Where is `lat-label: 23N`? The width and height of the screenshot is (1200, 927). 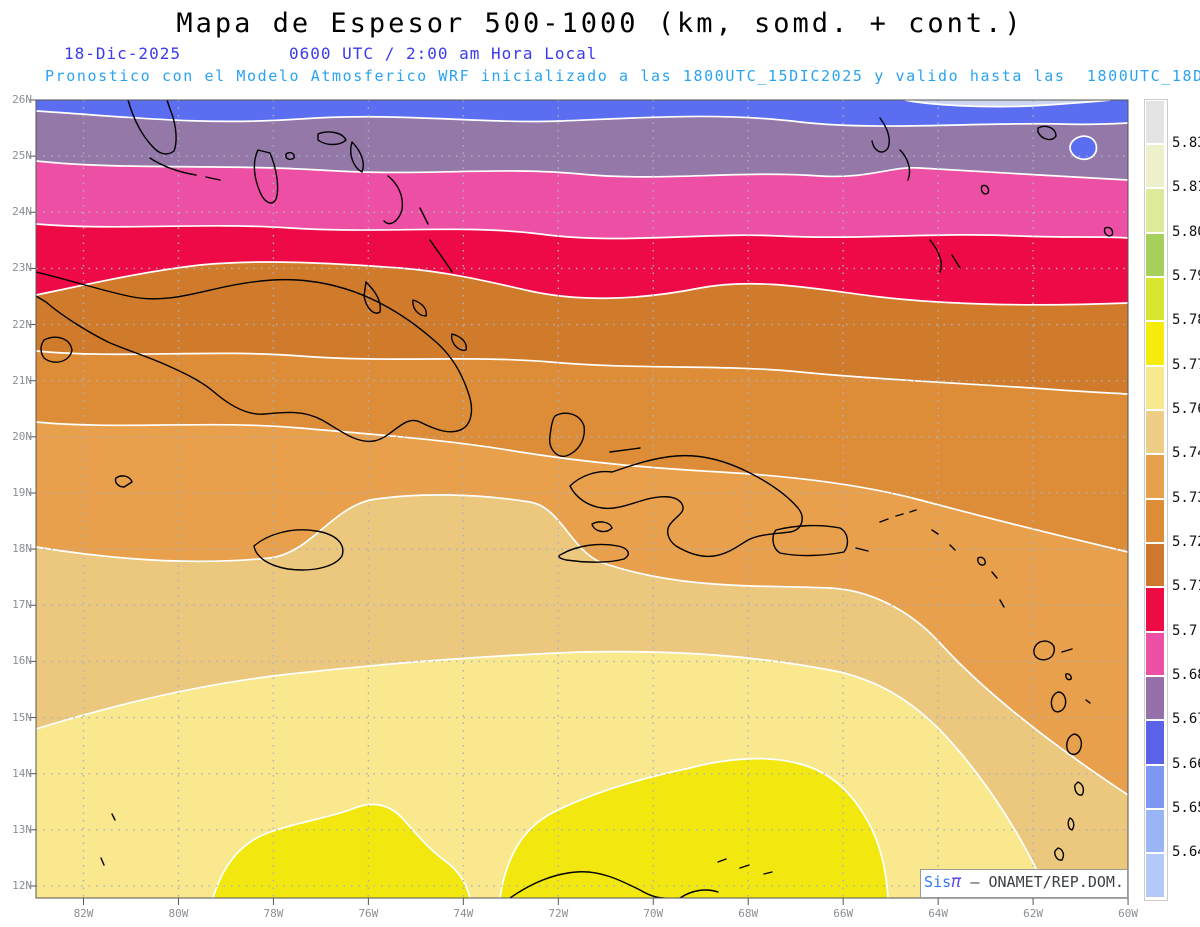
lat-label: 23N is located at coordinates (22, 268).